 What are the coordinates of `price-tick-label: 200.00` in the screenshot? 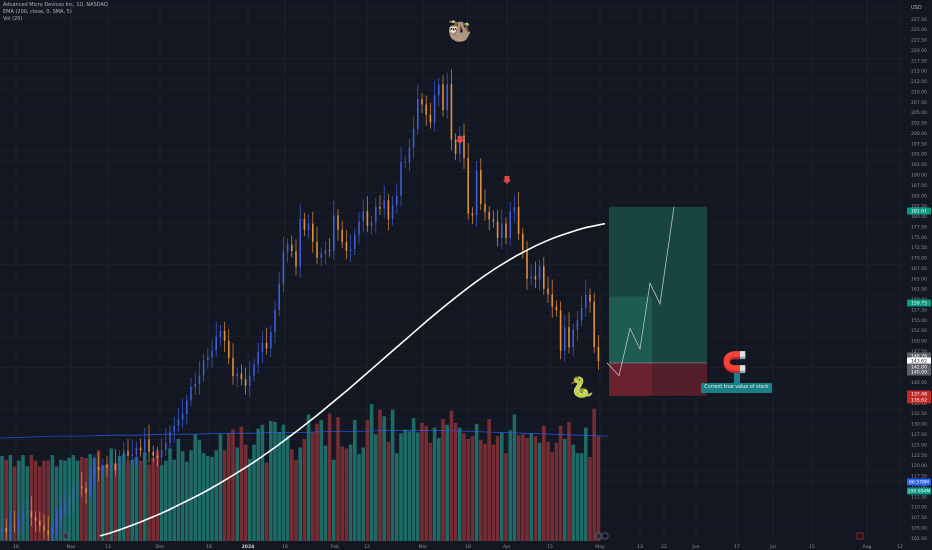 It's located at (919, 134).